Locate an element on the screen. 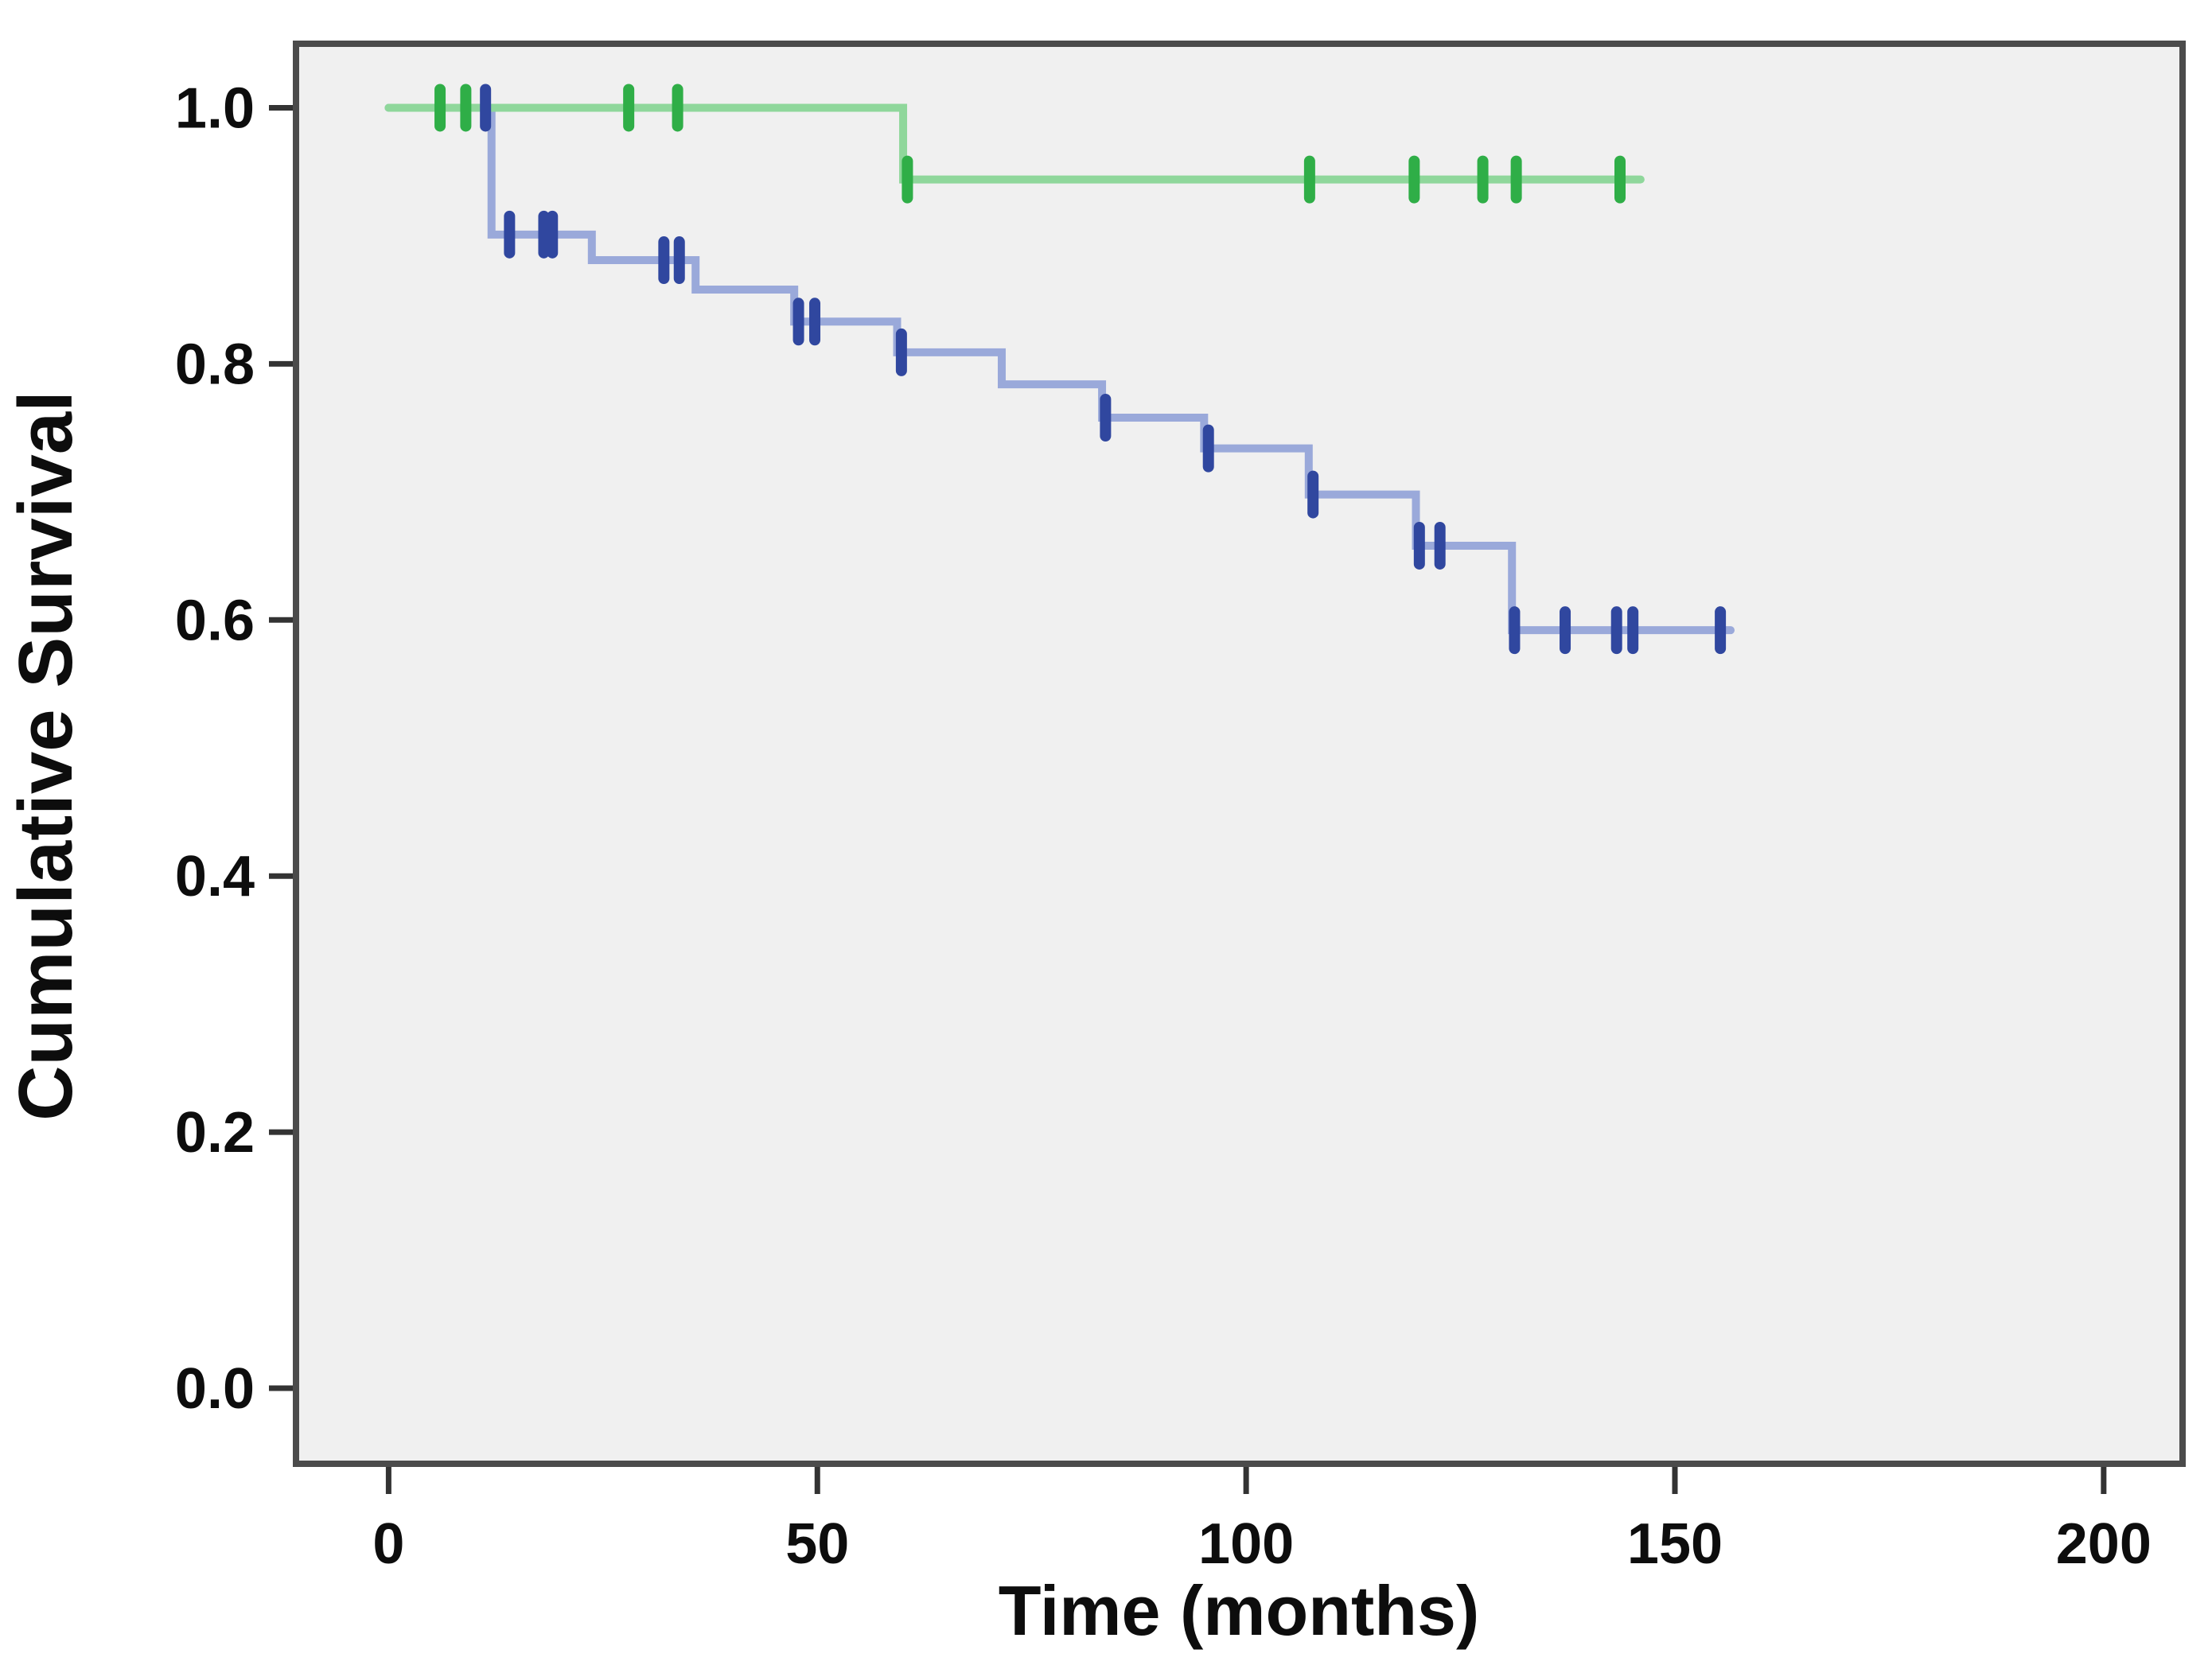 The height and width of the screenshot is (1673, 2212). x-tick-label: 50 is located at coordinates (817, 1544).